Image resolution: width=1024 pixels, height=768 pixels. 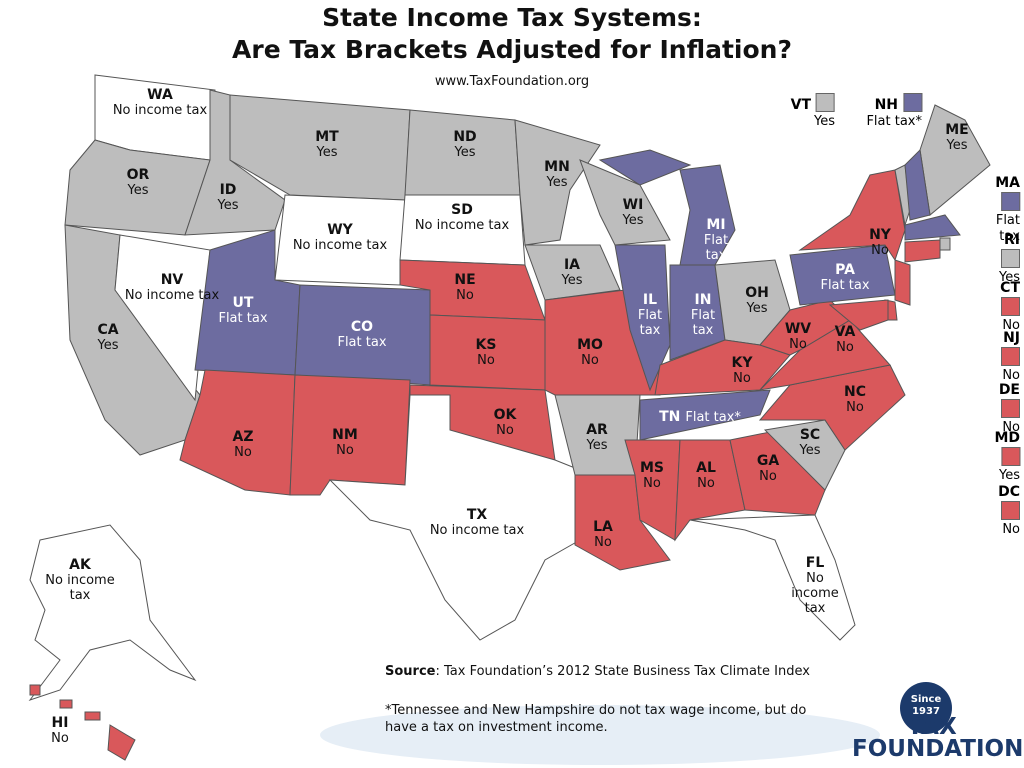 I want to click on legend-item: VT Yes, so click(x=813, y=111).